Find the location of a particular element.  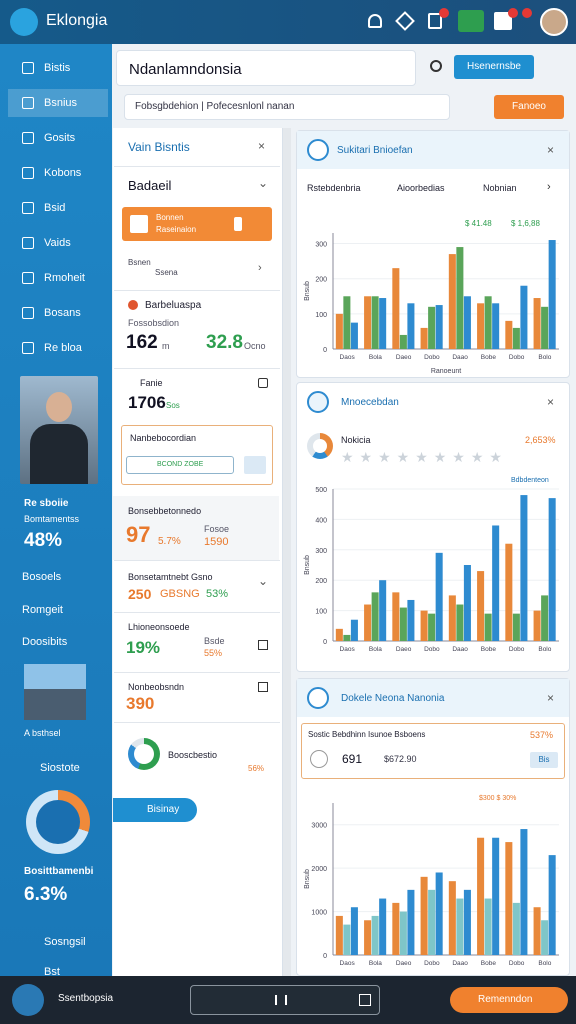

tab: Nobnian is located at coordinates (500, 188).